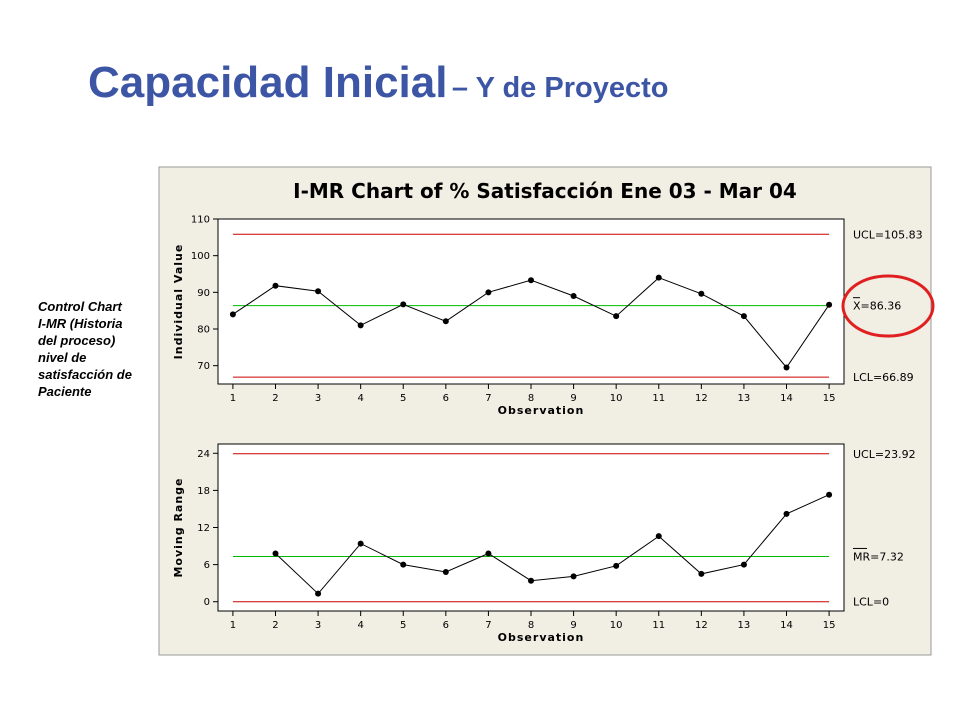 Image resolution: width=960 pixels, height=720 pixels. I want to click on center-label: MR=7.32, so click(878, 556).